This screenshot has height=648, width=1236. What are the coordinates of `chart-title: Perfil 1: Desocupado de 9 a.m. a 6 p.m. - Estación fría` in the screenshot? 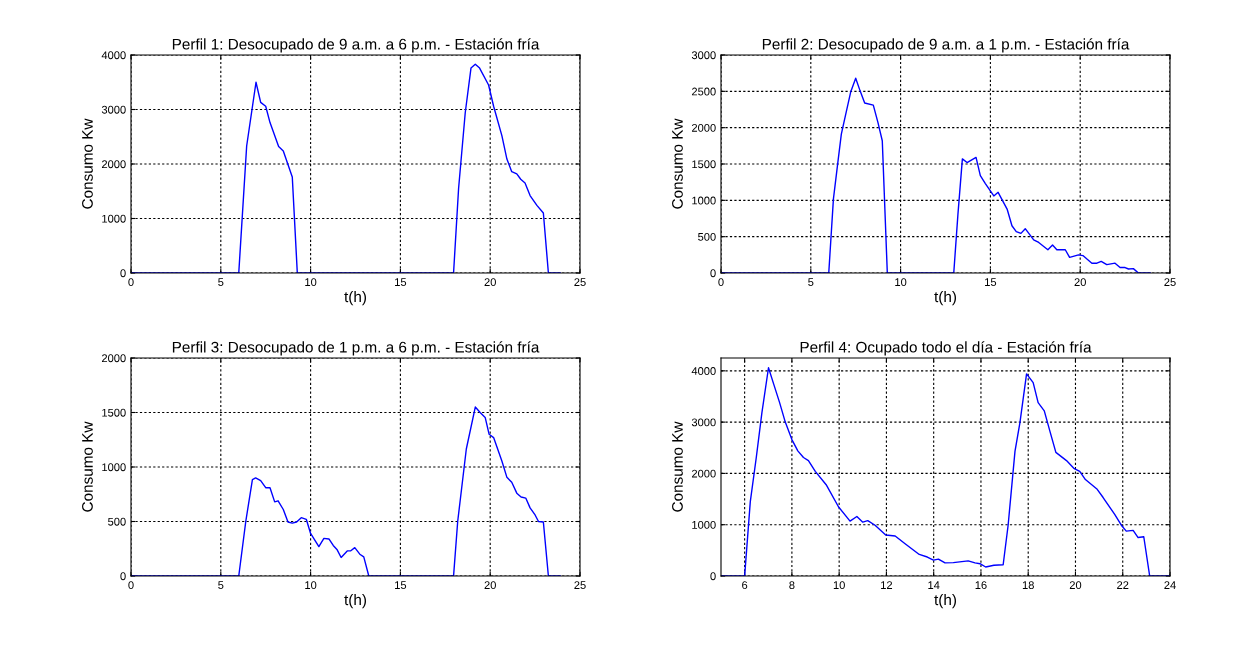 It's located at (356, 45).